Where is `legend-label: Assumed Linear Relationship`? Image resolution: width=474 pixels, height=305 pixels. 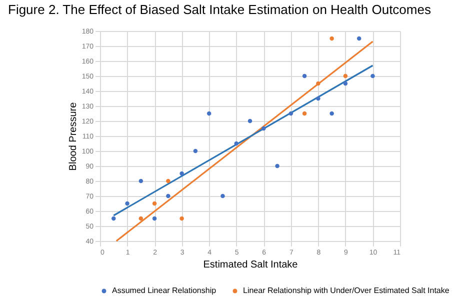
legend-label: Assumed Linear Relationship is located at coordinates (164, 290).